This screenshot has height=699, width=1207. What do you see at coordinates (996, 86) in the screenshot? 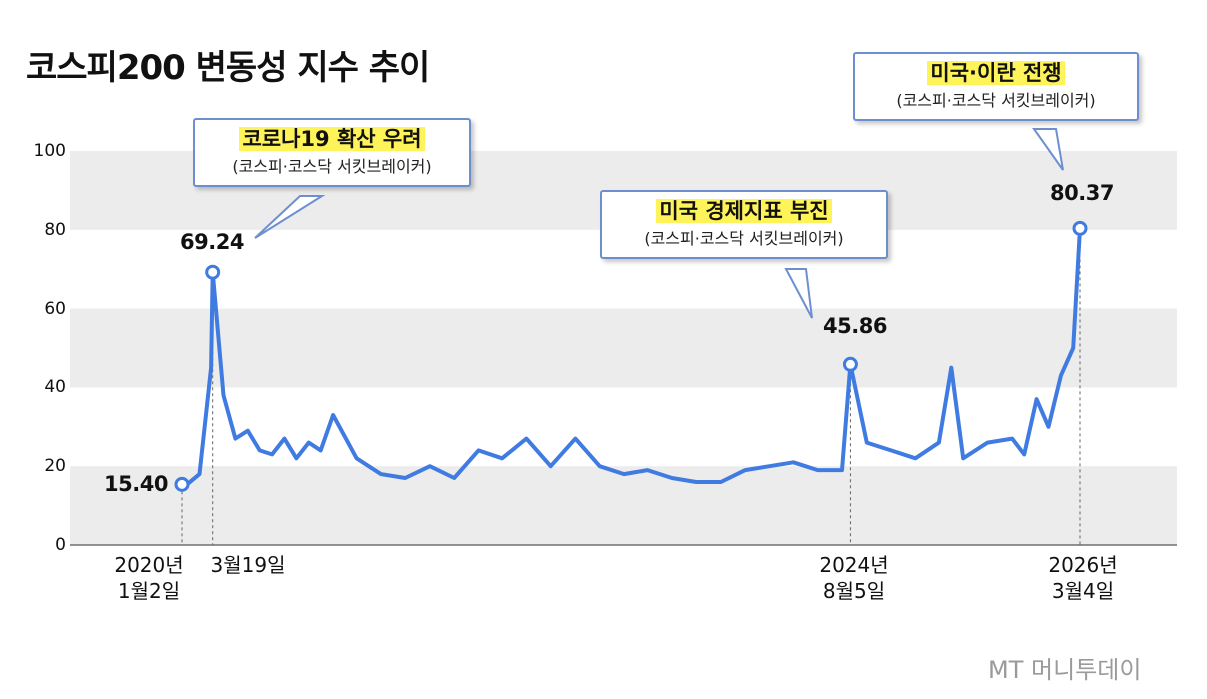
I see `callout-us-iran: 미국·이란 전쟁 (코스피·코스닥 서킷브레이커)` at bounding box center [996, 86].